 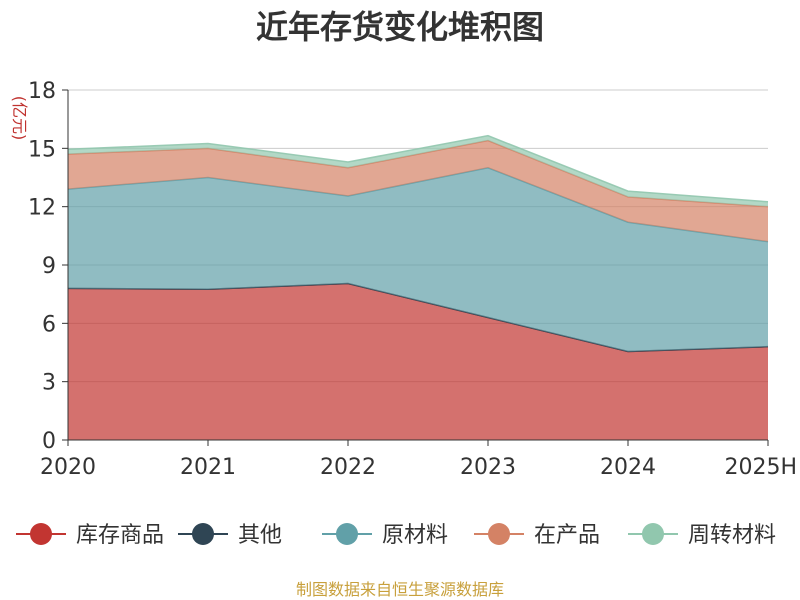 I want to click on legend-label: 库存商品, so click(x=120, y=535).